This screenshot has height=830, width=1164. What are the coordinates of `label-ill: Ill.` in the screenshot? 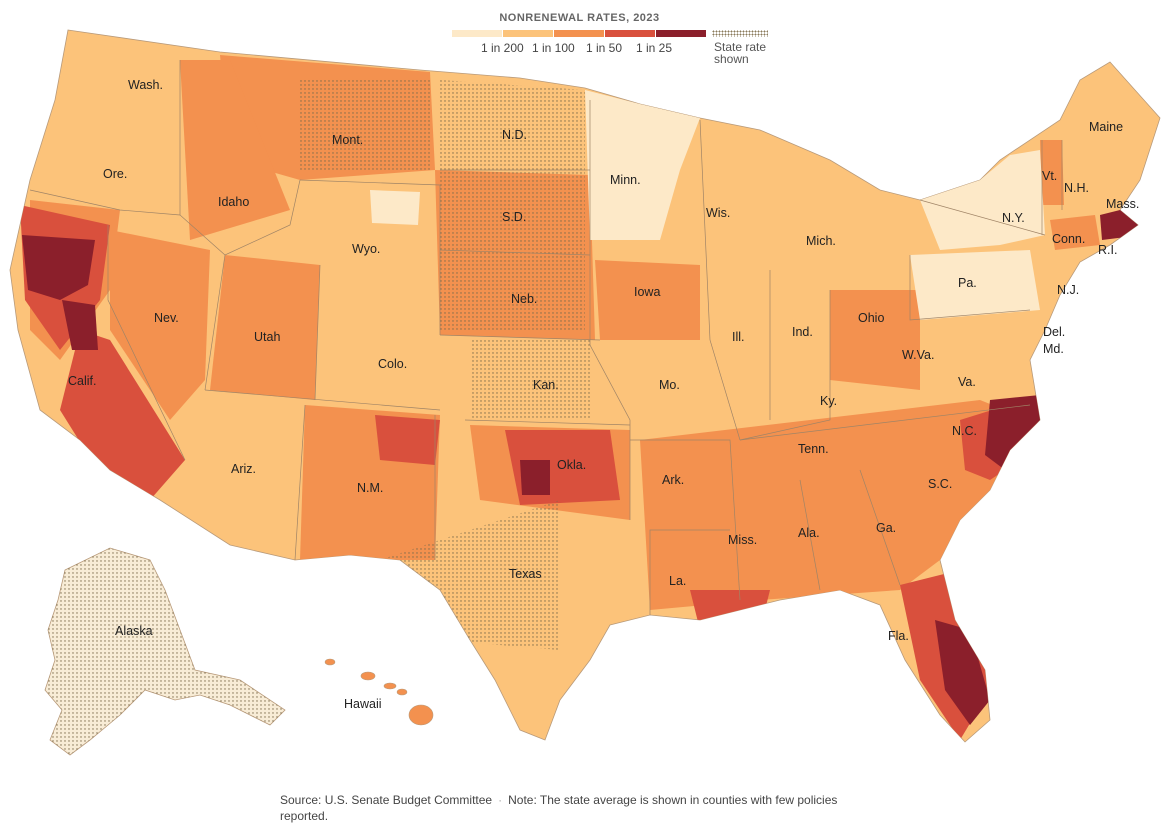 It's located at (738, 337).